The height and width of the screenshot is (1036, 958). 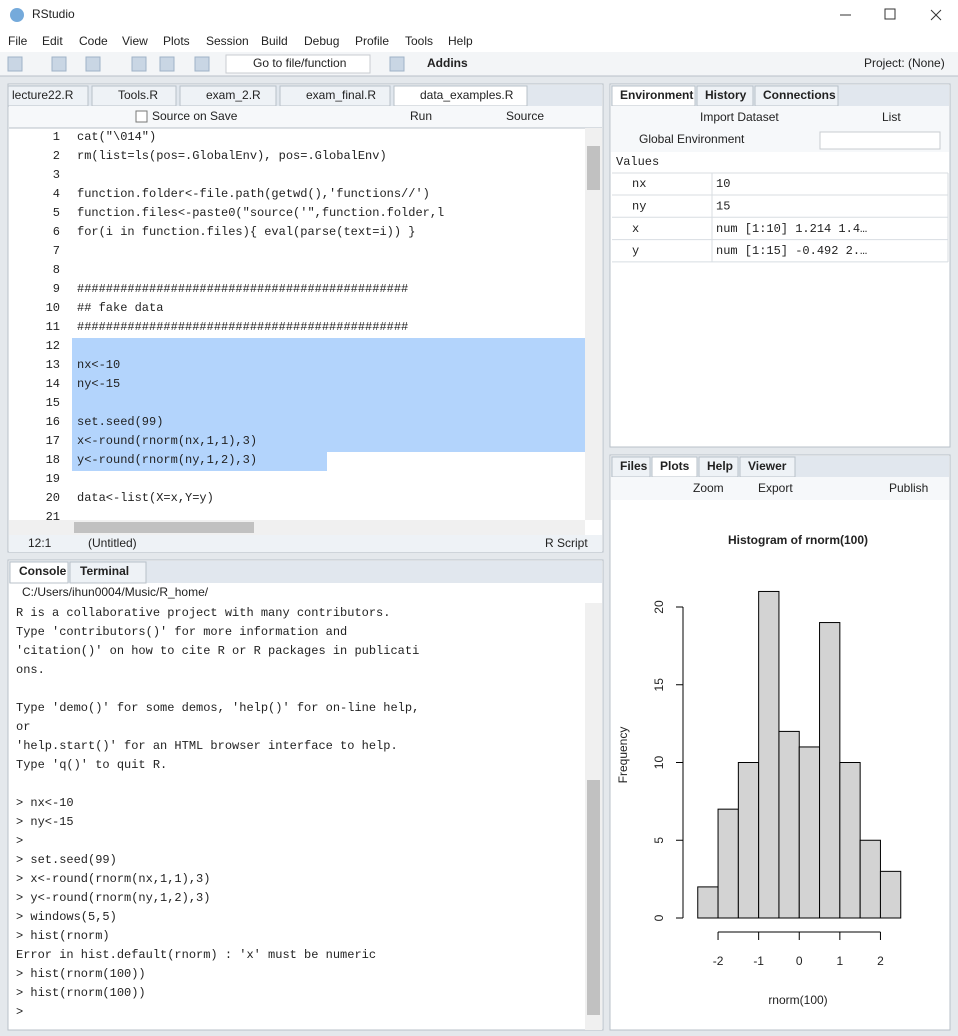 I want to click on editor-tab-label: Tools.R, so click(x=138, y=95).